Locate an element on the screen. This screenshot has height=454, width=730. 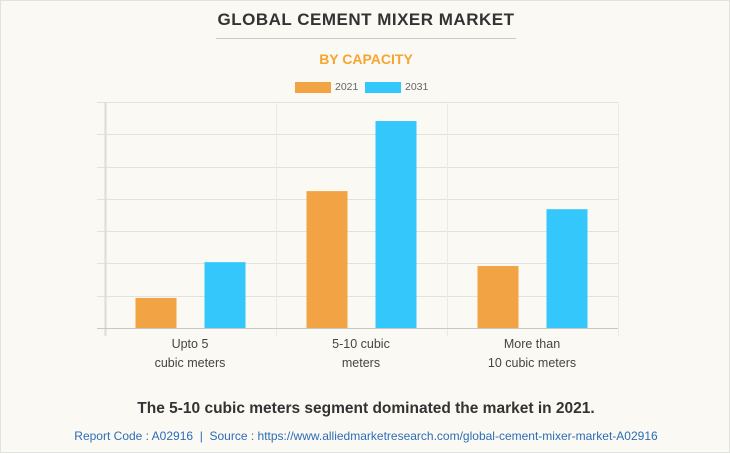
x-tick-label-2-line-1: More than is located at coordinates (532, 344).